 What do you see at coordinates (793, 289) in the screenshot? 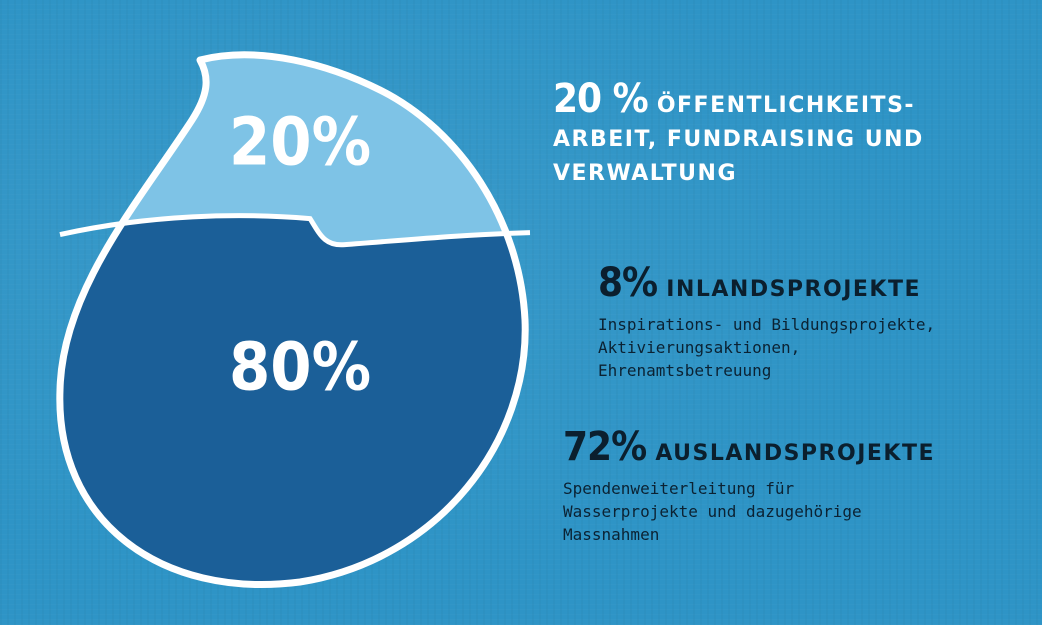
I see `legend-title-inland: INLANDSPROJEKTE` at bounding box center [793, 289].